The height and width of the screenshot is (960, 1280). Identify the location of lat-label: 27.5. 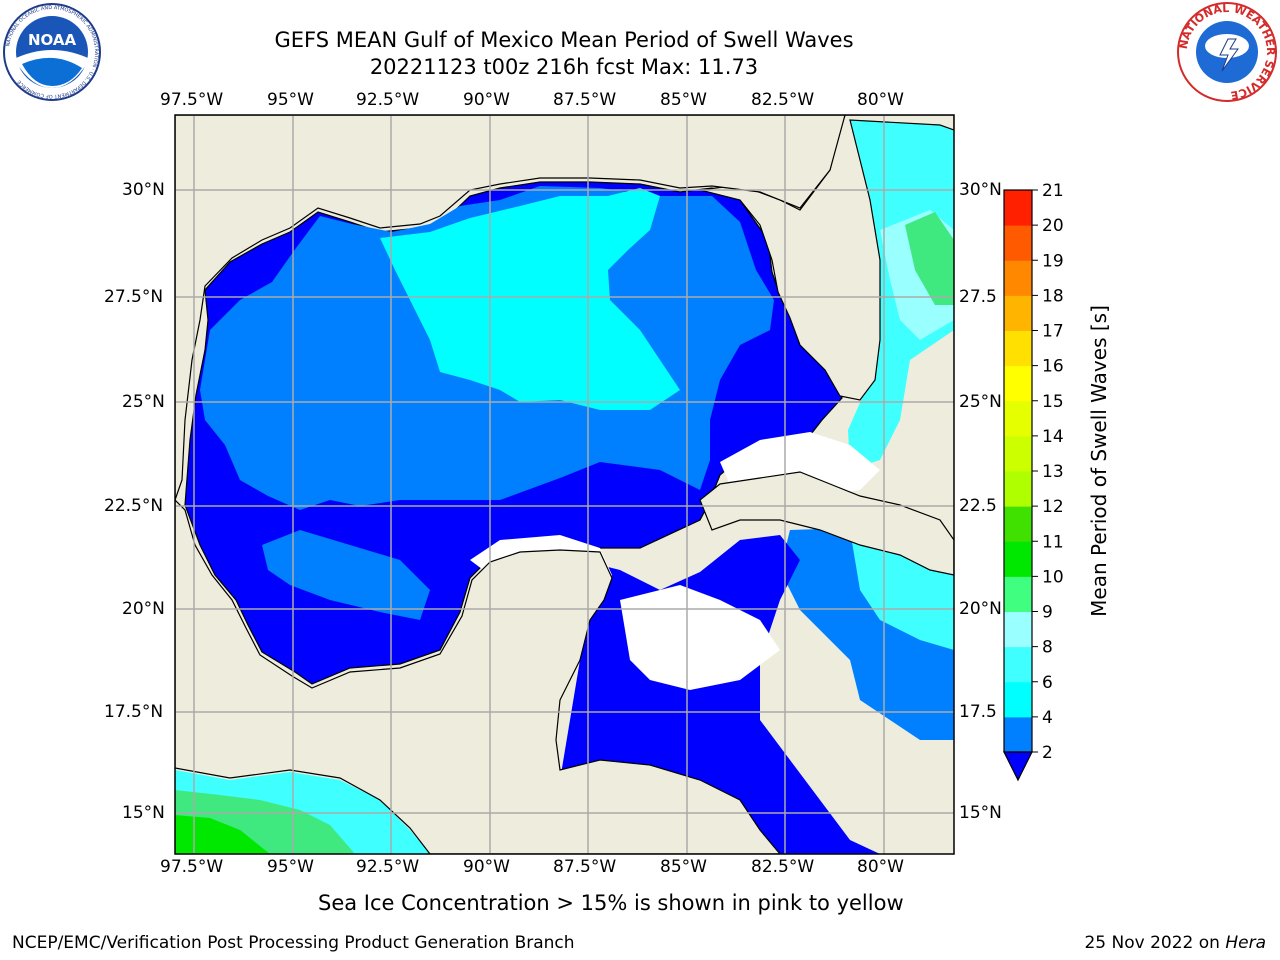
(978, 297).